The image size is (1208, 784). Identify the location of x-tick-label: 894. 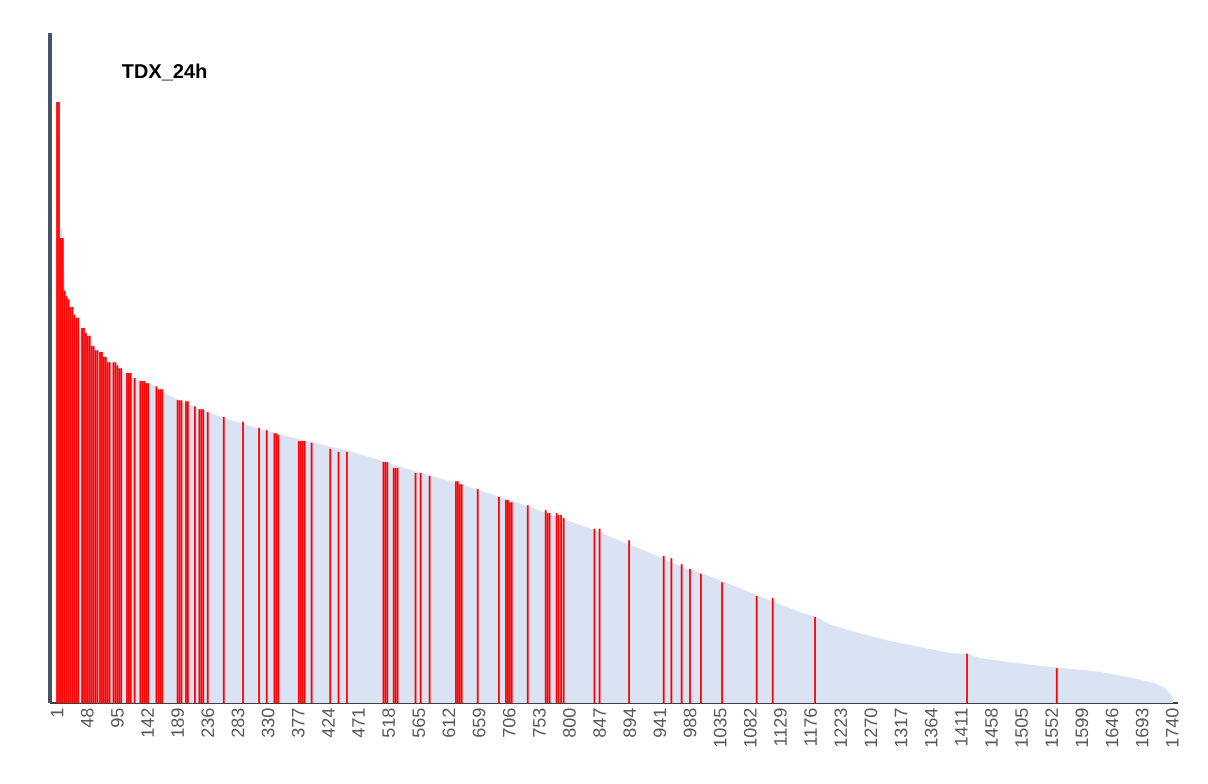
(630, 722).